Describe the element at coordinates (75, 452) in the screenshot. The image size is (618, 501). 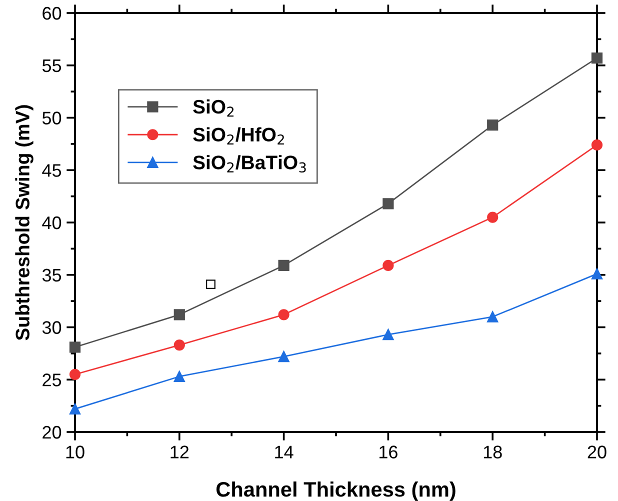
I see `x-tick-label: 10` at that location.